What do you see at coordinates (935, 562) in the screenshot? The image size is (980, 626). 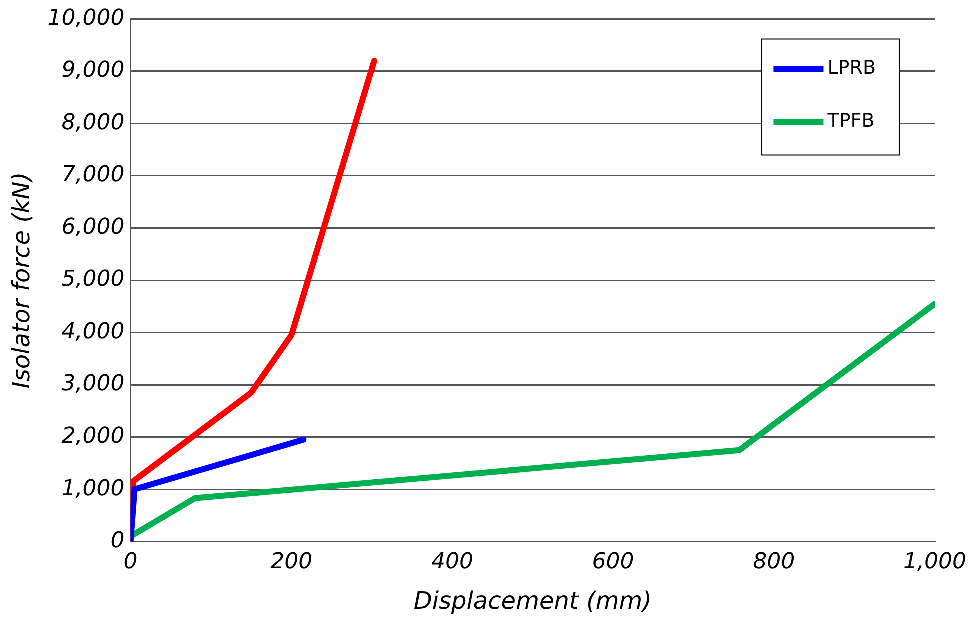 I see `x-tick-label: 1,000` at bounding box center [935, 562].